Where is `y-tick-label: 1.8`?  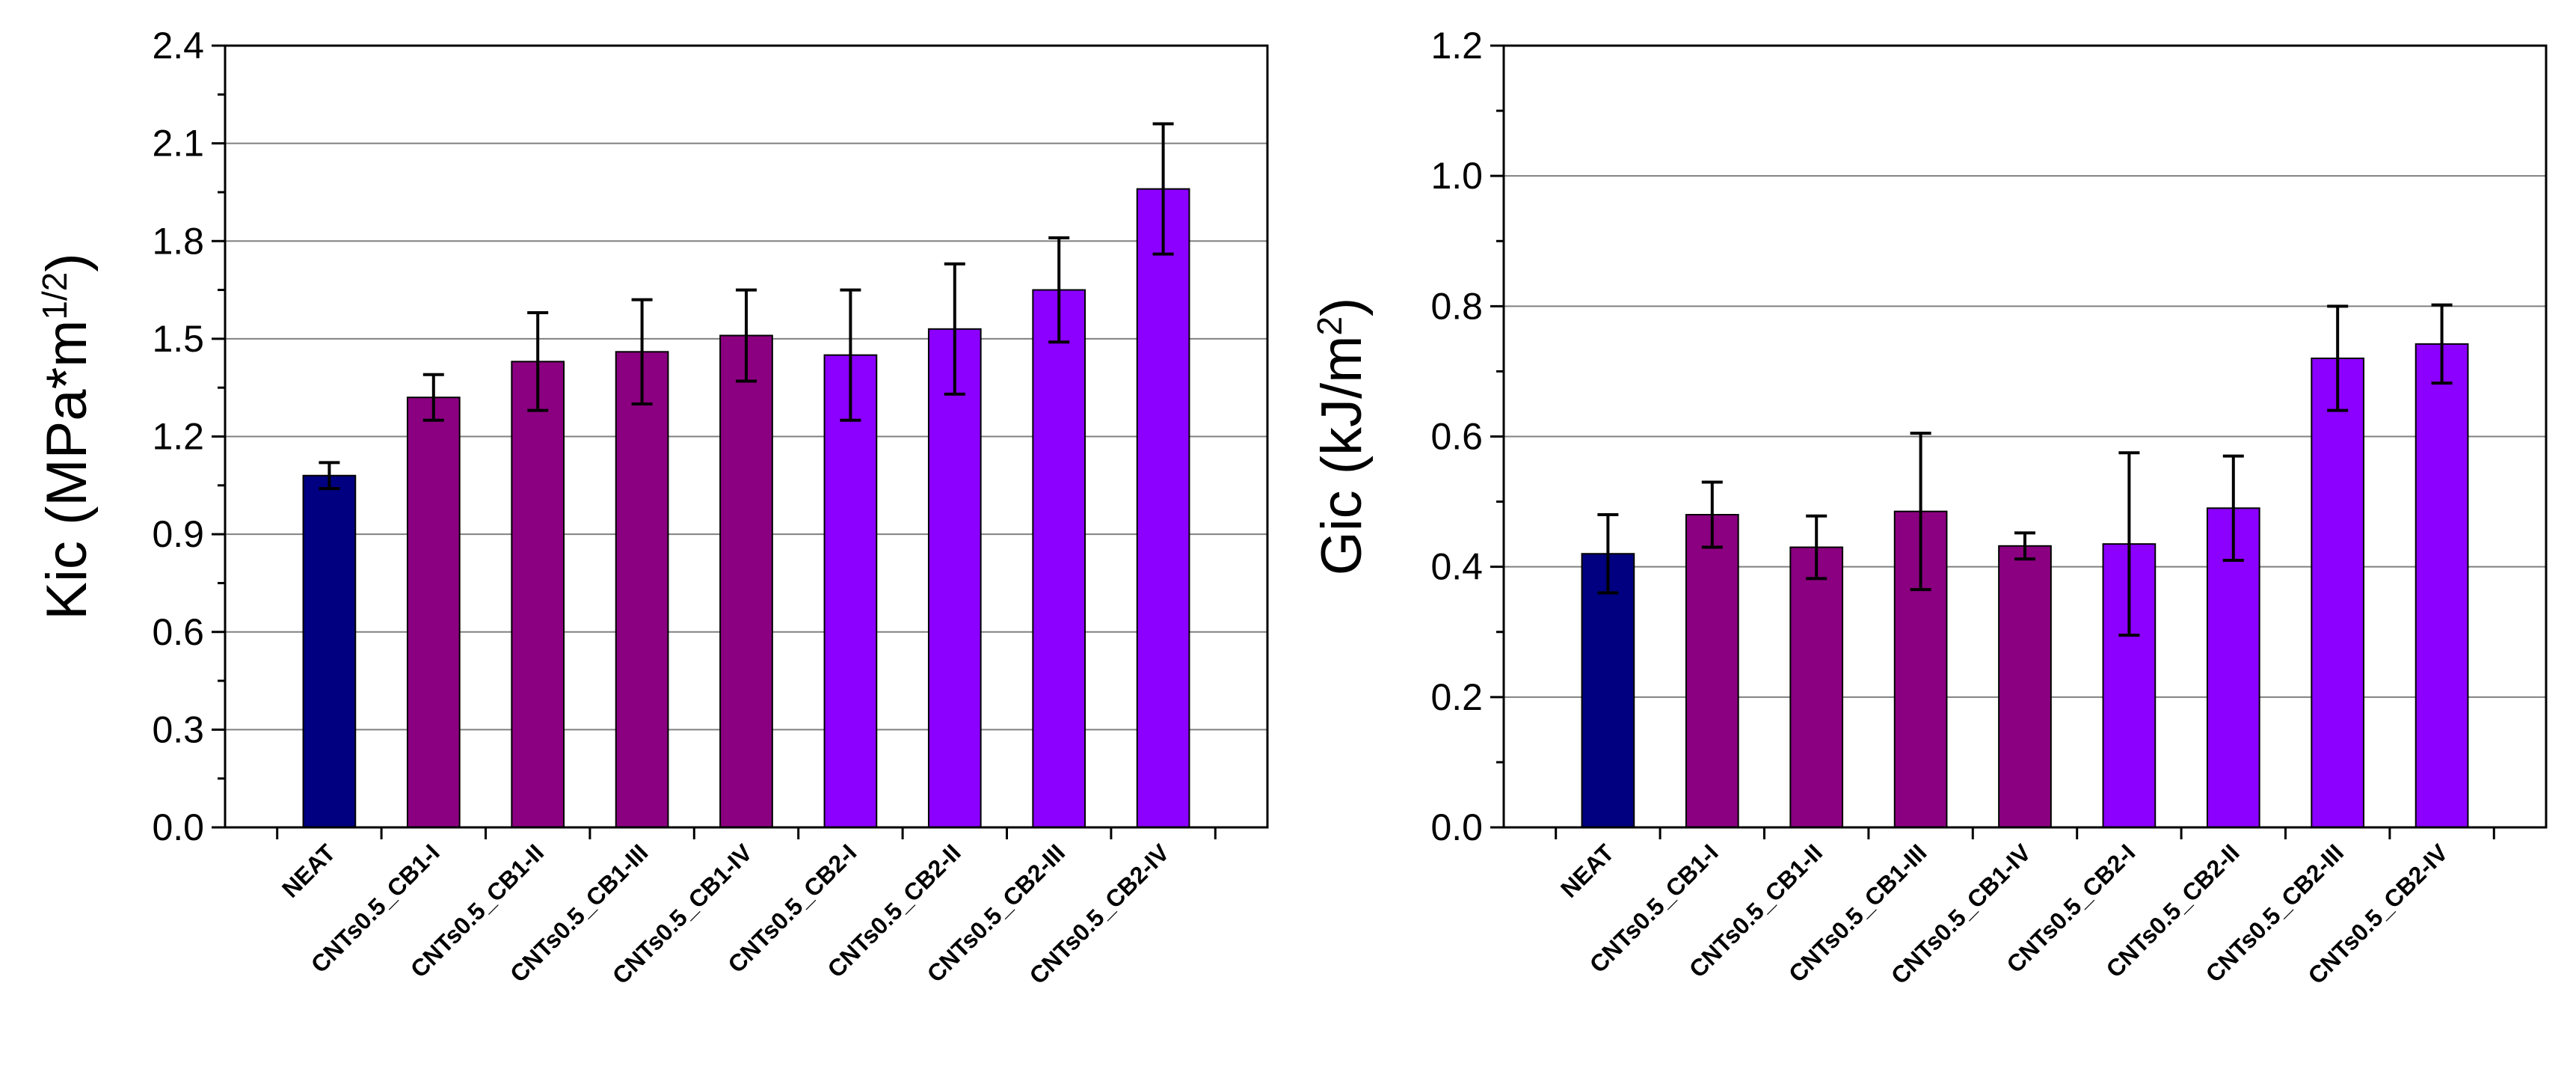
y-tick-label: 1.8 is located at coordinates (178, 241).